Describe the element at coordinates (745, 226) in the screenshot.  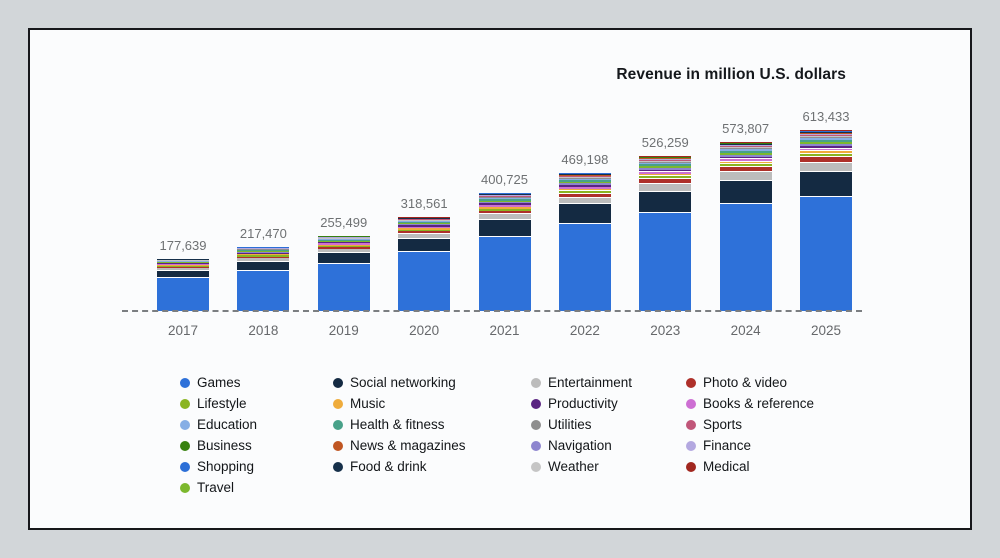
I see `bar-2024` at that location.